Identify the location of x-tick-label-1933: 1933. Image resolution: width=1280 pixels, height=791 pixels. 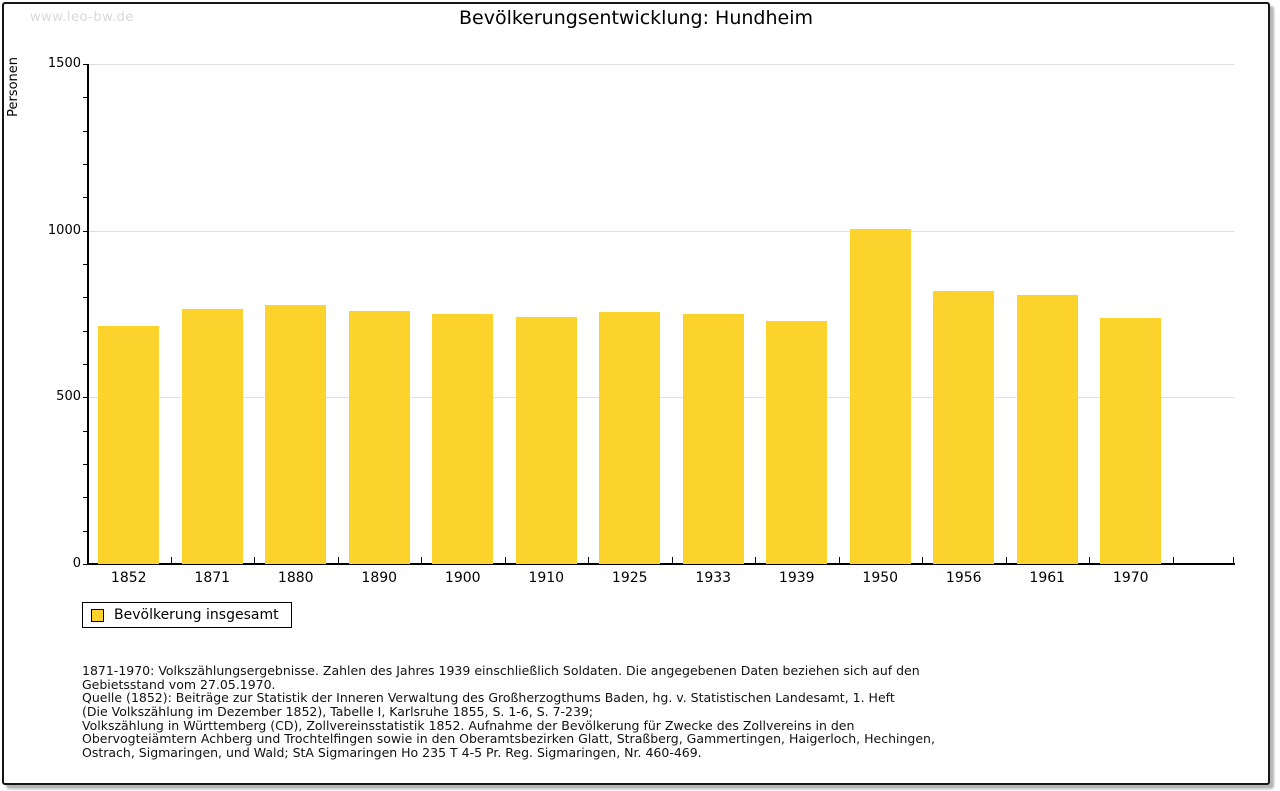
(713, 578).